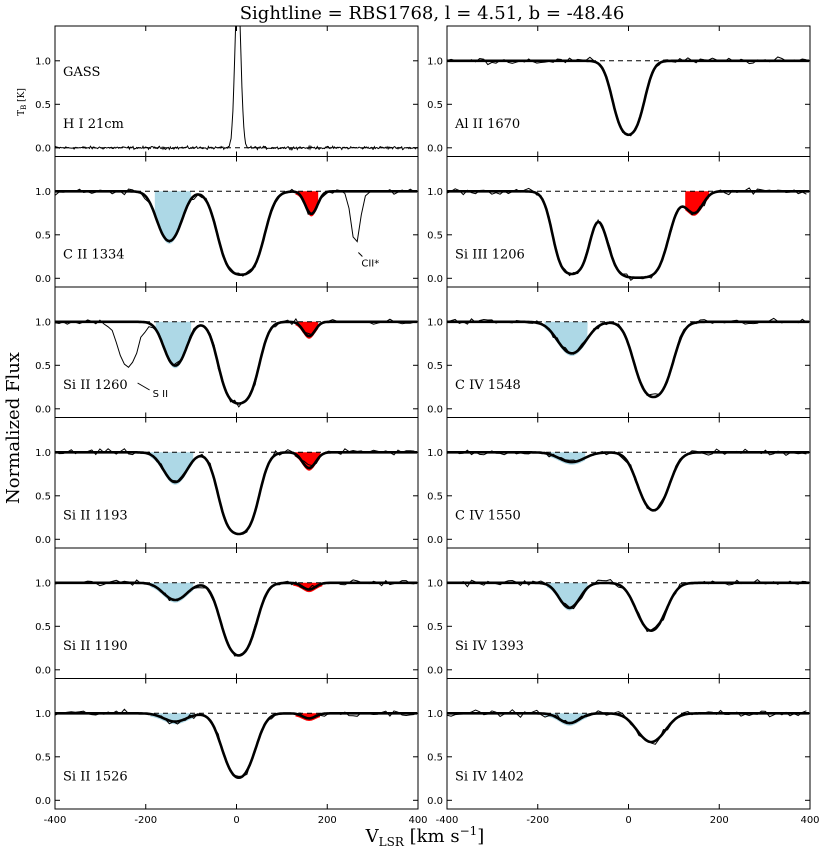 The width and height of the screenshot is (830, 855). I want to click on panel-label: Si IV 1402, so click(489, 777).